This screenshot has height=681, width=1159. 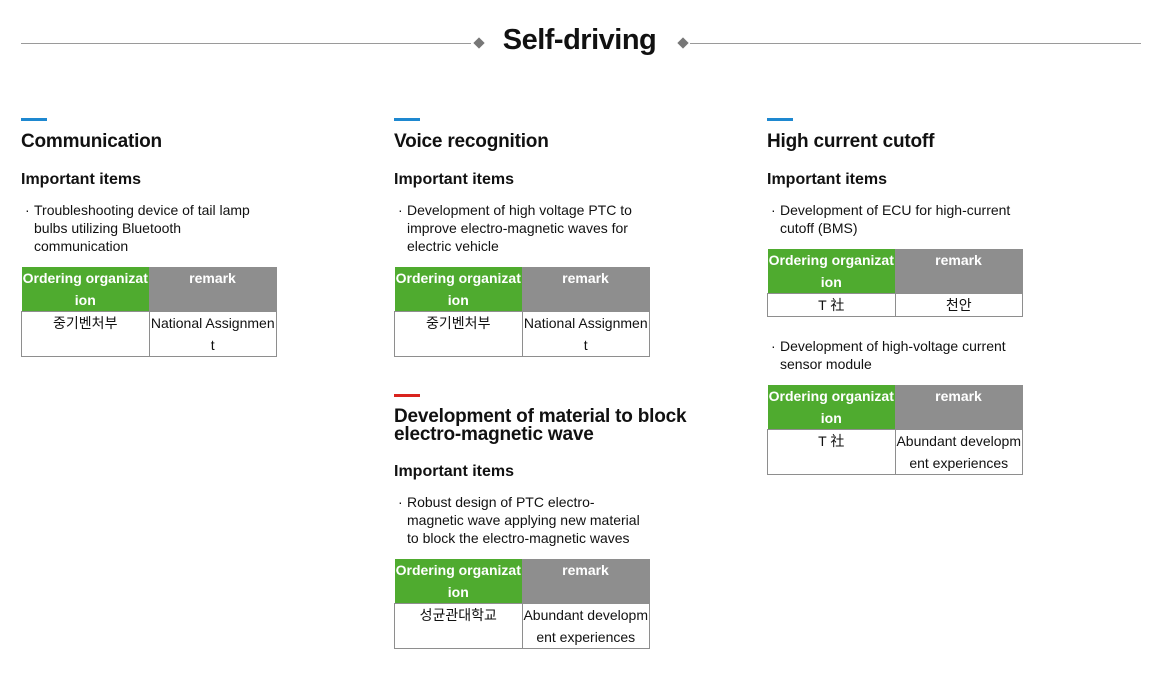 What do you see at coordinates (458, 626) in the screenshot?
I see `table-cell-organization: 성균관대학교` at bounding box center [458, 626].